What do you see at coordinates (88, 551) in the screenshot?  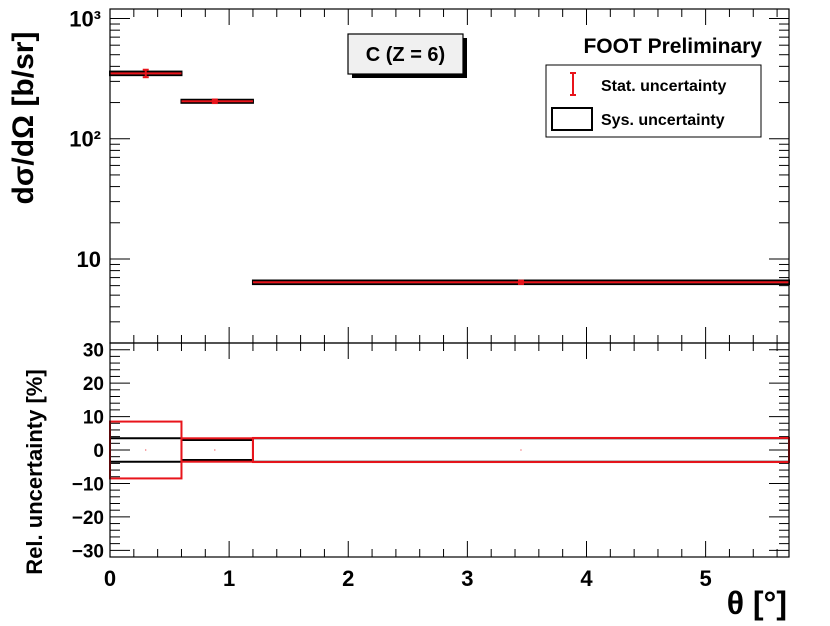 I see `bottom-y-tick-label: −30` at bounding box center [88, 551].